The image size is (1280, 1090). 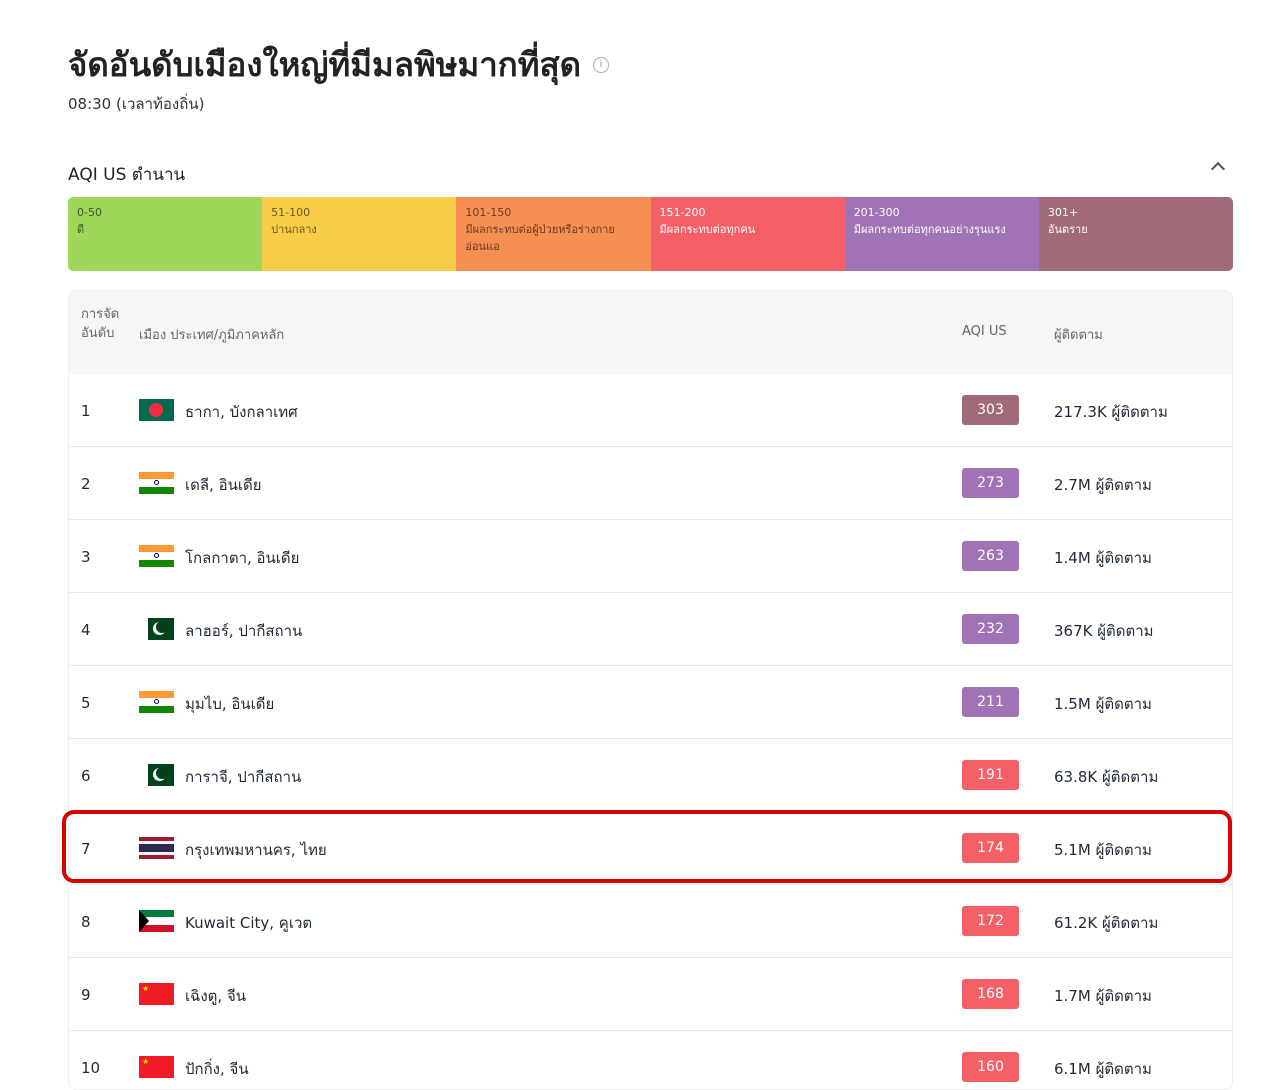 I want to click on aqi-badge: 273, so click(x=990, y=483).